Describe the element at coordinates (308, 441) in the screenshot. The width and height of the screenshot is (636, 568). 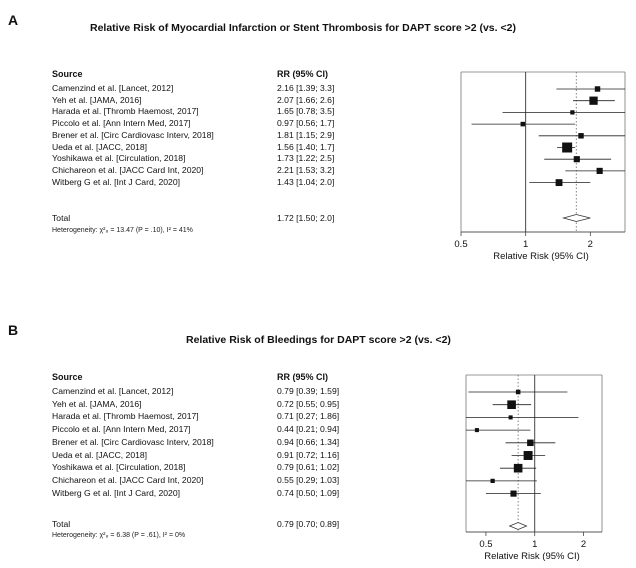
I see `study-rr-label: 0.94 [0.66; 1.34]` at that location.